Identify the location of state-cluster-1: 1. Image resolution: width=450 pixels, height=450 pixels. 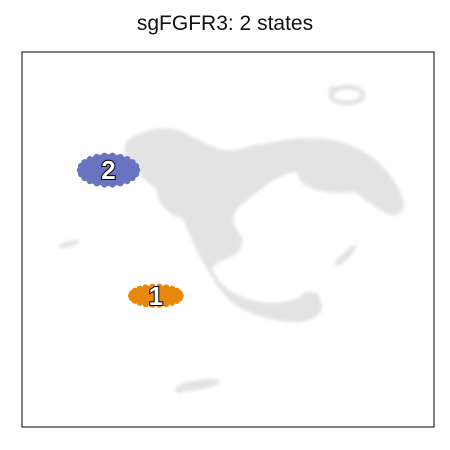
(156, 296).